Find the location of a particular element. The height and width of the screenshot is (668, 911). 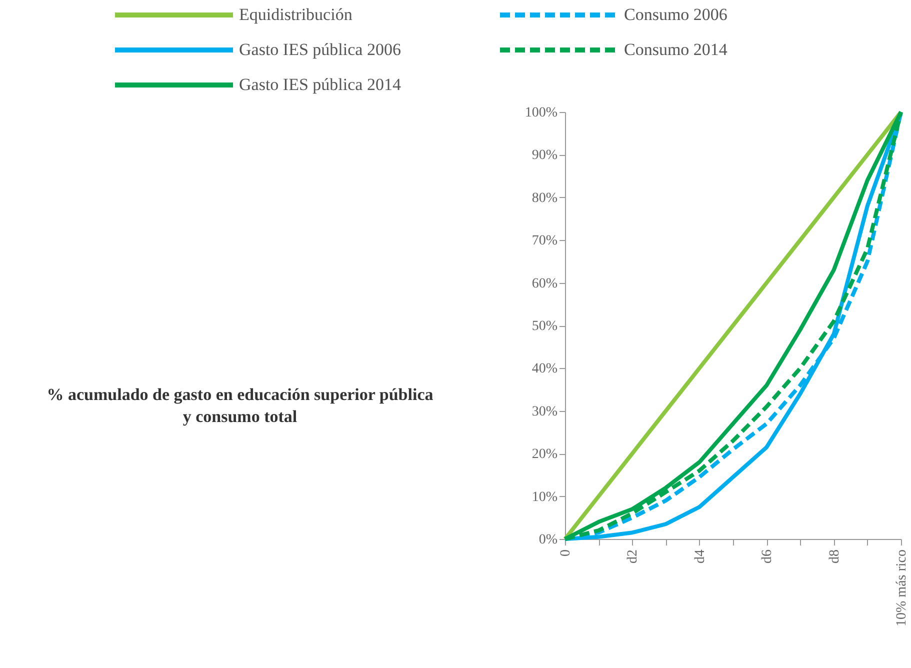

x-tick-label: d8 is located at coordinates (834, 557).